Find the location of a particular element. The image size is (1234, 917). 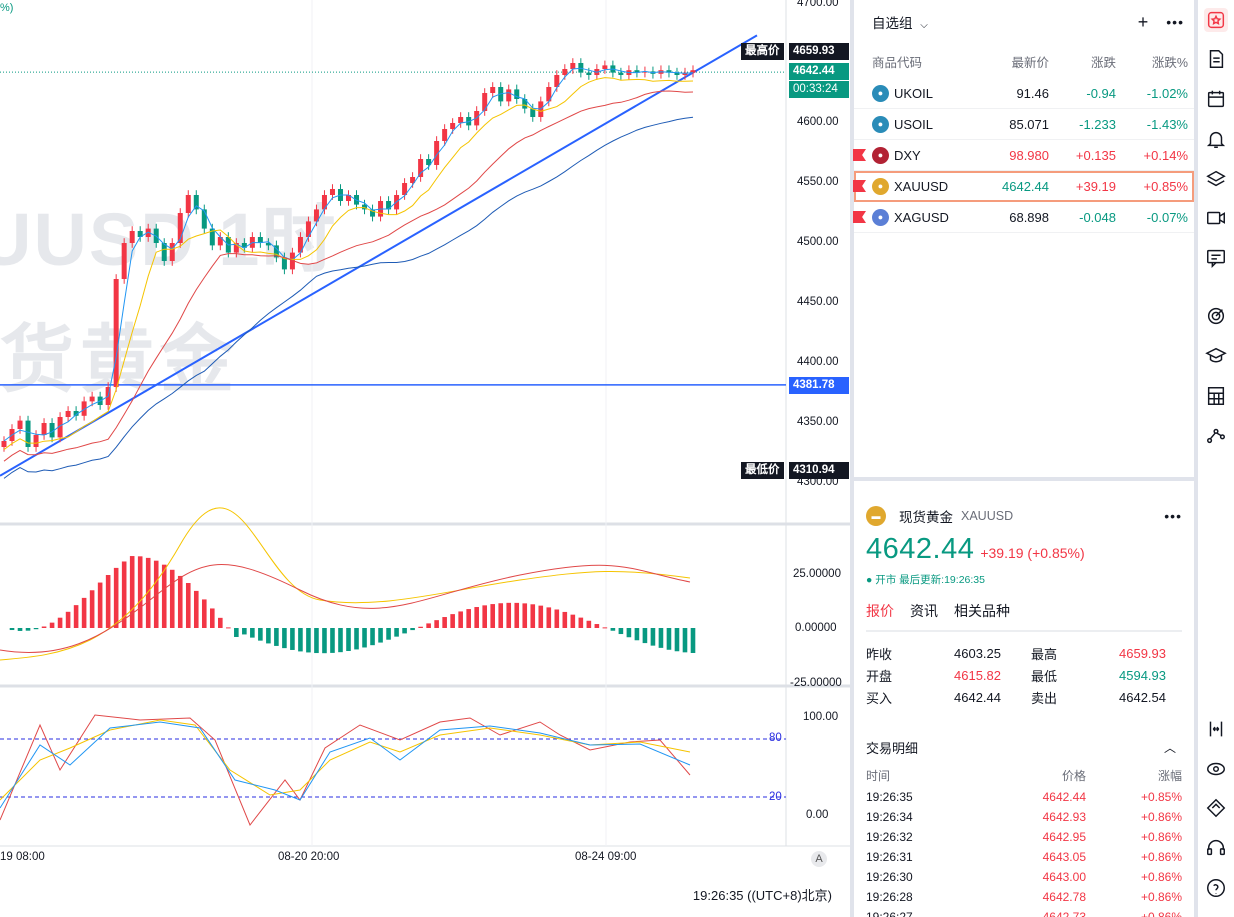

watchlist-row: ● UKOIL 91.46 -0.94 -1.02% is located at coordinates (1024, 93).